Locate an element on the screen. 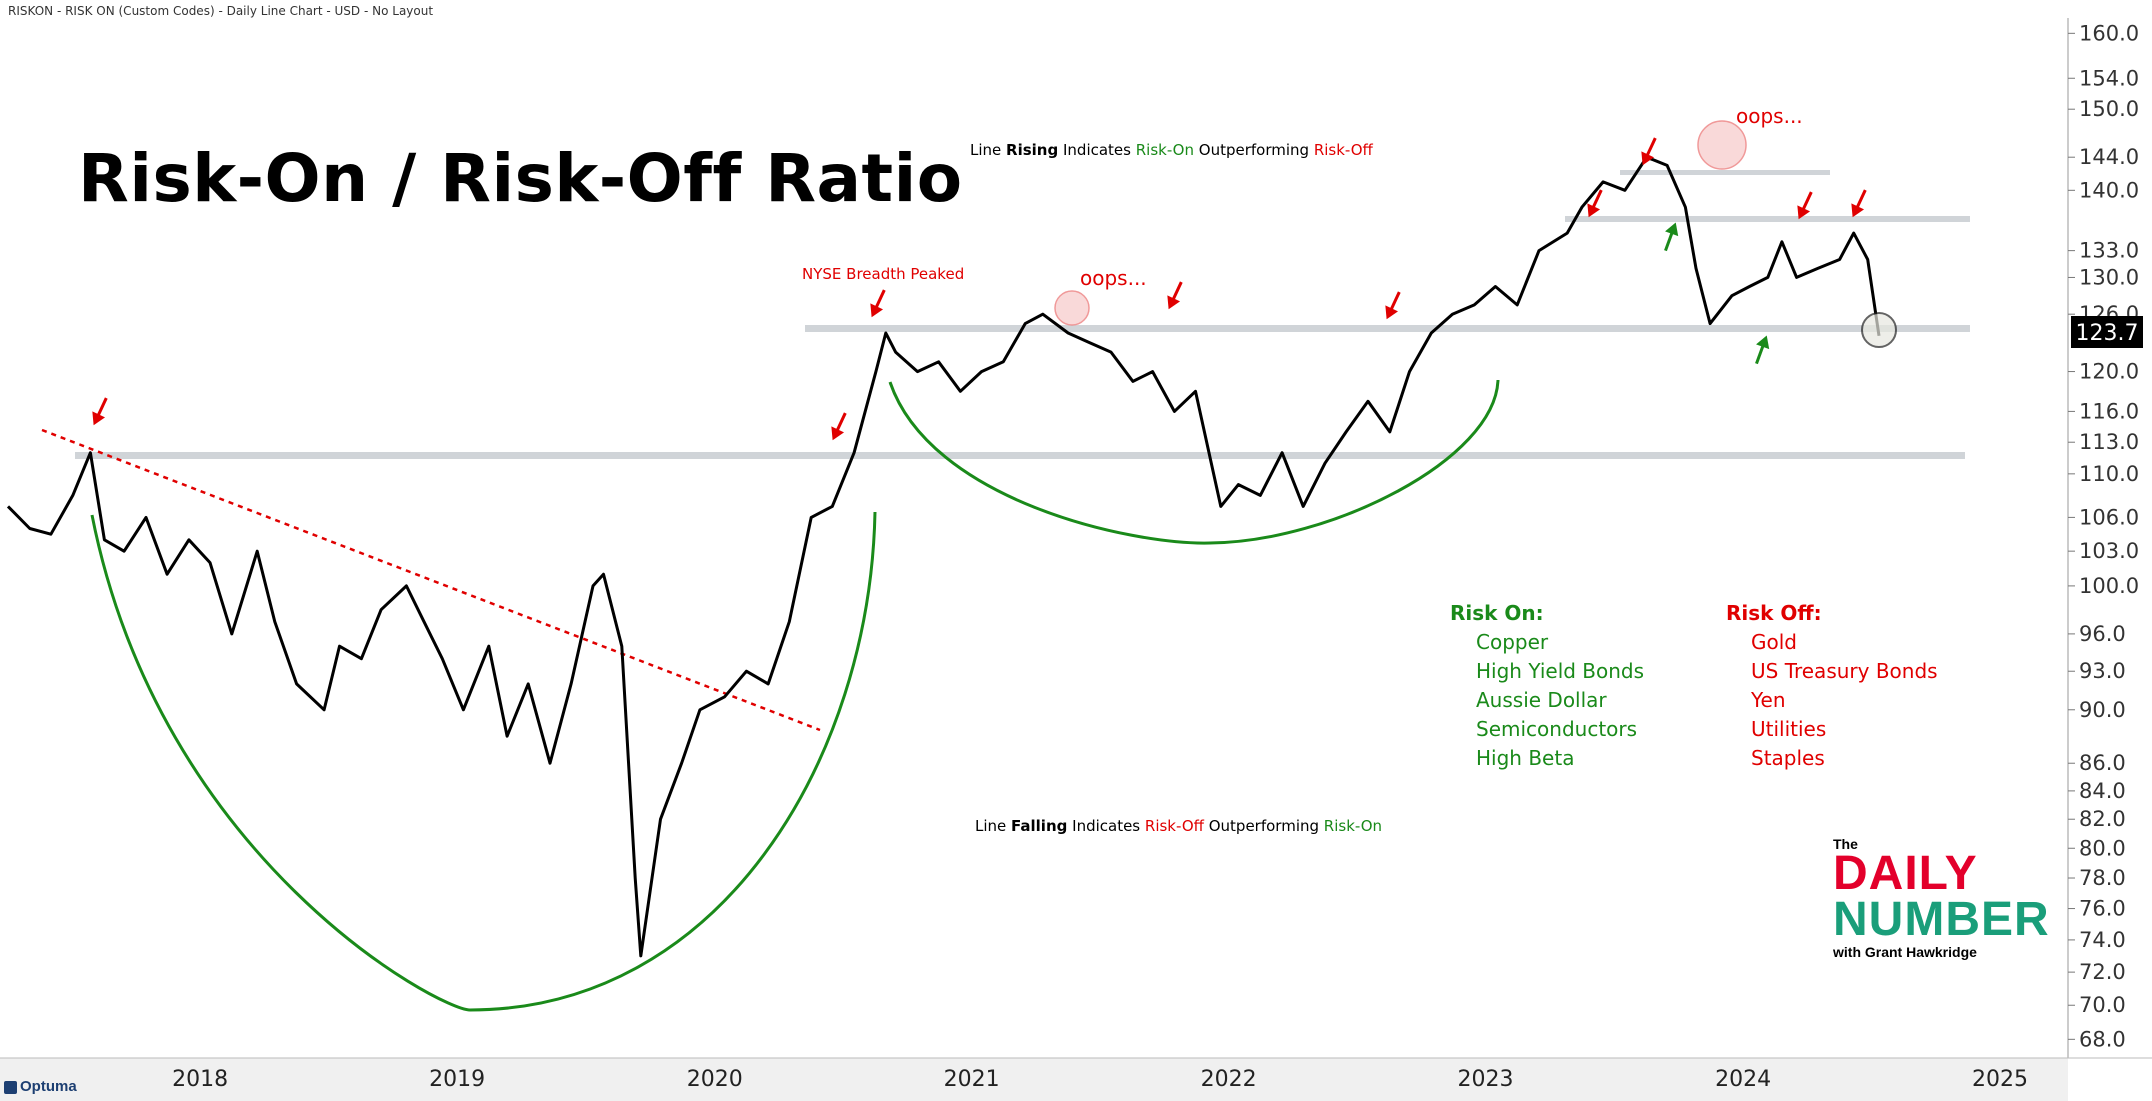 This screenshot has height=1101, width=2152. legend-risk-on-item: High Yield Bonds is located at coordinates (1560, 671).